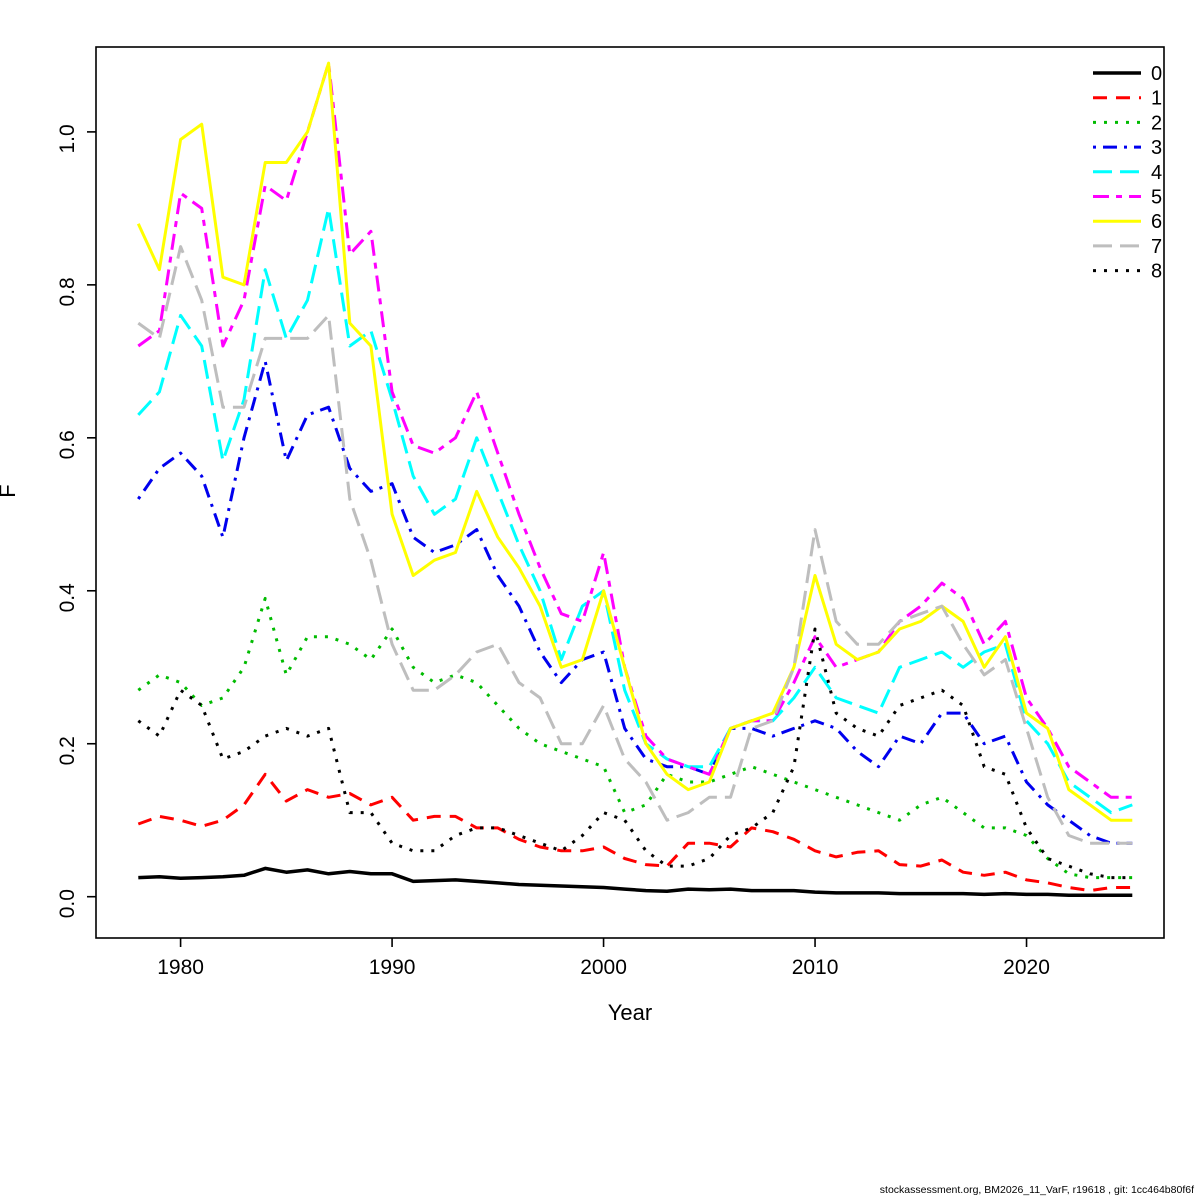  What do you see at coordinates (1156, 222) in the screenshot?
I see `legend-label-age-6: 6` at bounding box center [1156, 222].